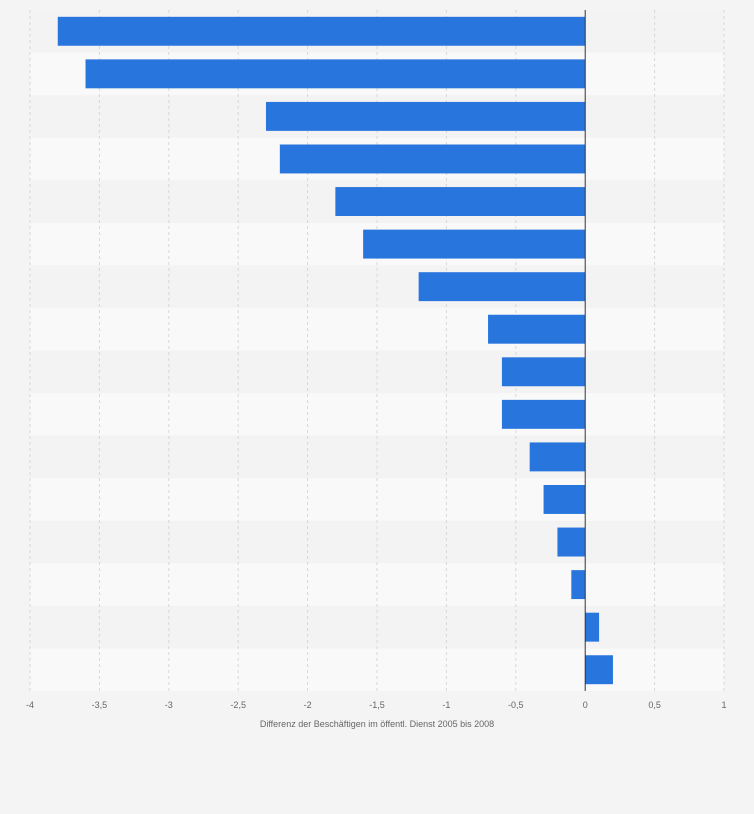 Image resolution: width=754 pixels, height=814 pixels. I want to click on x-tick-label: 0,5, so click(654, 705).